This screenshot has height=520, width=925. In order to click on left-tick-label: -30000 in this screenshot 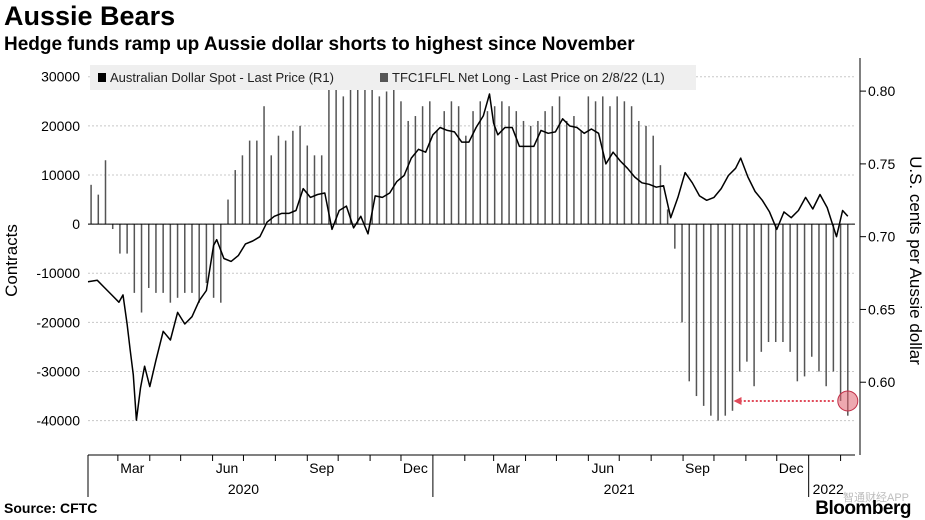, I will do `click(58, 371)`.